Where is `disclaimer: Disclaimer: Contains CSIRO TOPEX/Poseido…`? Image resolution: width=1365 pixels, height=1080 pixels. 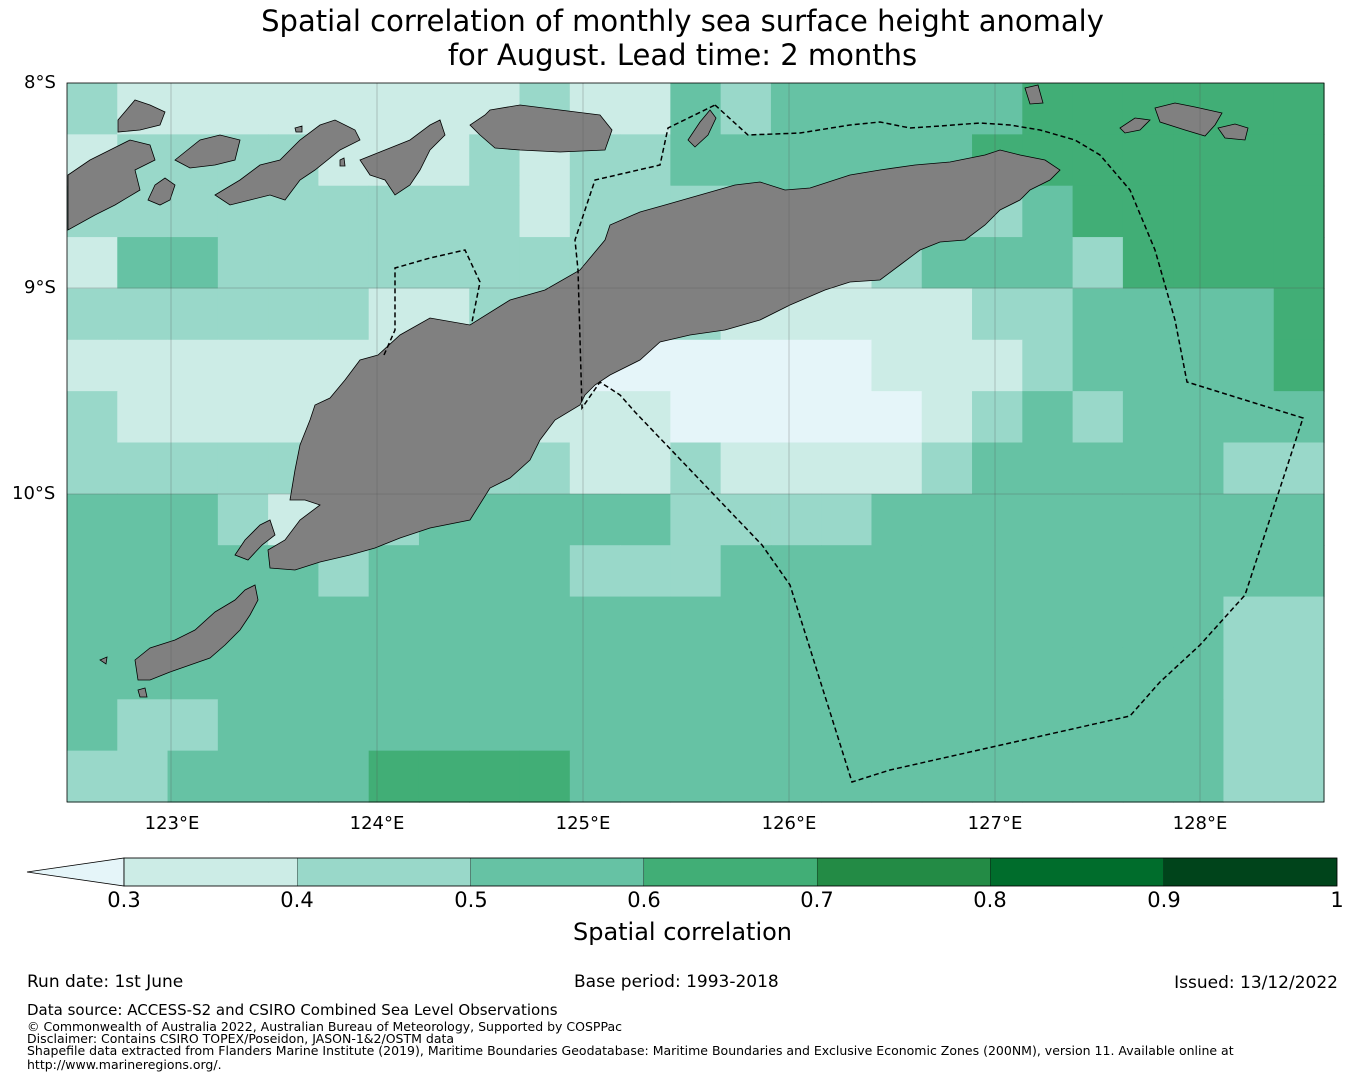
disclaimer: Disclaimer: Contains CSIRO TOPEX/Poseido… is located at coordinates (241, 1038).